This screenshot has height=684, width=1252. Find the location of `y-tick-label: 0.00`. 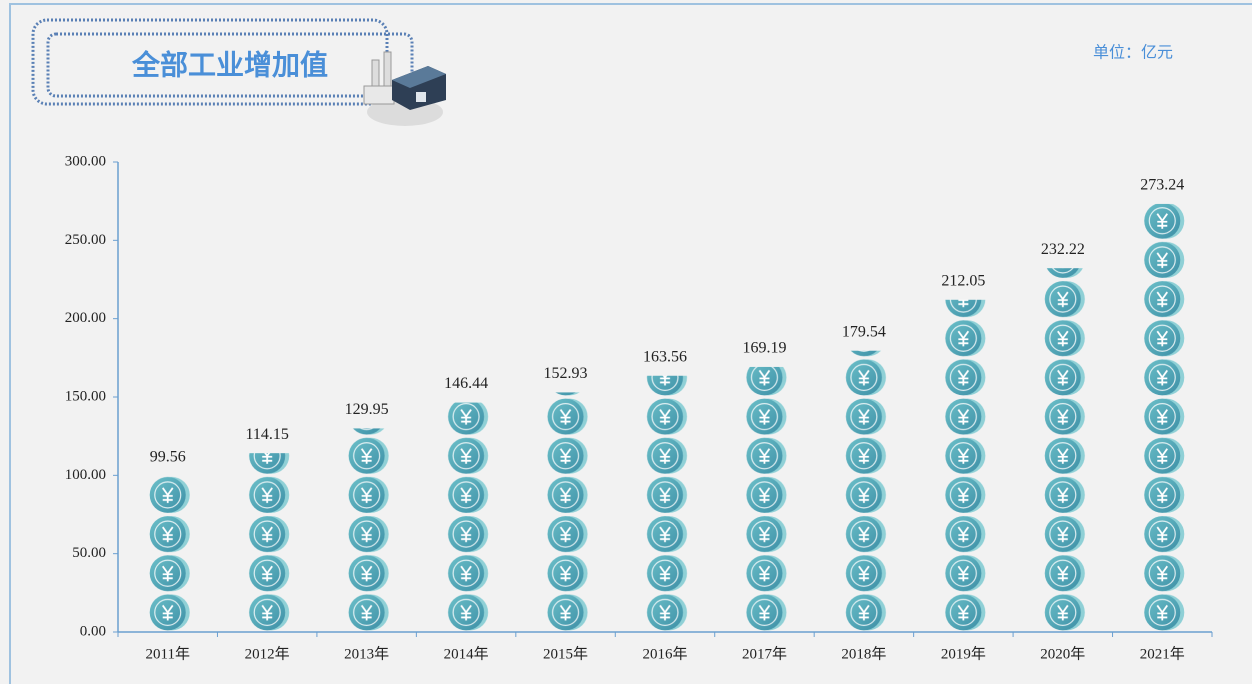

y-tick-label: 0.00 is located at coordinates (93, 631).